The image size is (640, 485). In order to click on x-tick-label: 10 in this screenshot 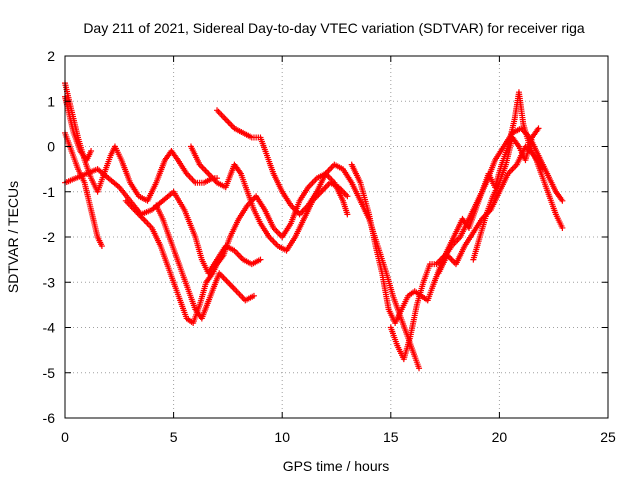, I will do `click(282, 437)`.